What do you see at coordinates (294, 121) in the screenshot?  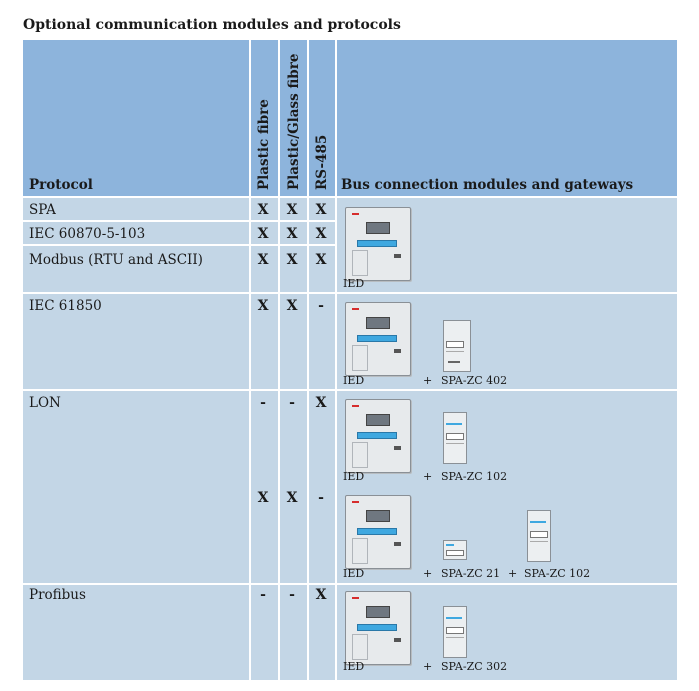 I see `header-plastic-glass-fibre: Plastic/Glass fibre` at bounding box center [294, 121].